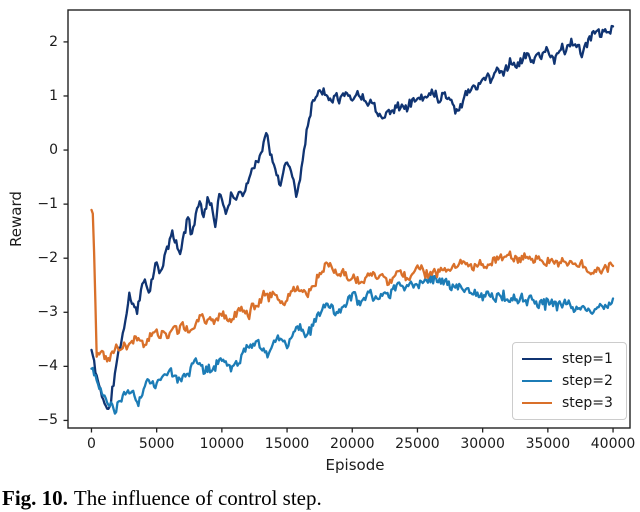 The height and width of the screenshot is (512, 640). What do you see at coordinates (613, 444) in the screenshot?
I see `x-tick-label: 40000` at bounding box center [613, 444].